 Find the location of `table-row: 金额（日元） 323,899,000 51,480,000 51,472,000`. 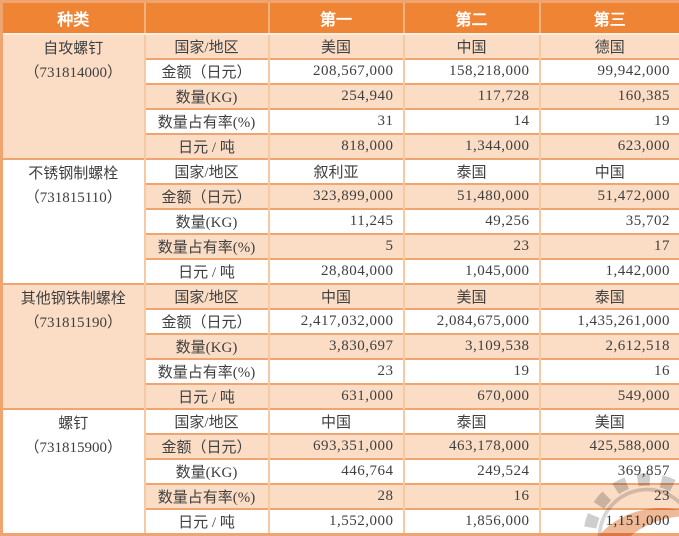

table-row: 金额（日元） 323,899,000 51,480,000 51,472,000 is located at coordinates (340, 196).